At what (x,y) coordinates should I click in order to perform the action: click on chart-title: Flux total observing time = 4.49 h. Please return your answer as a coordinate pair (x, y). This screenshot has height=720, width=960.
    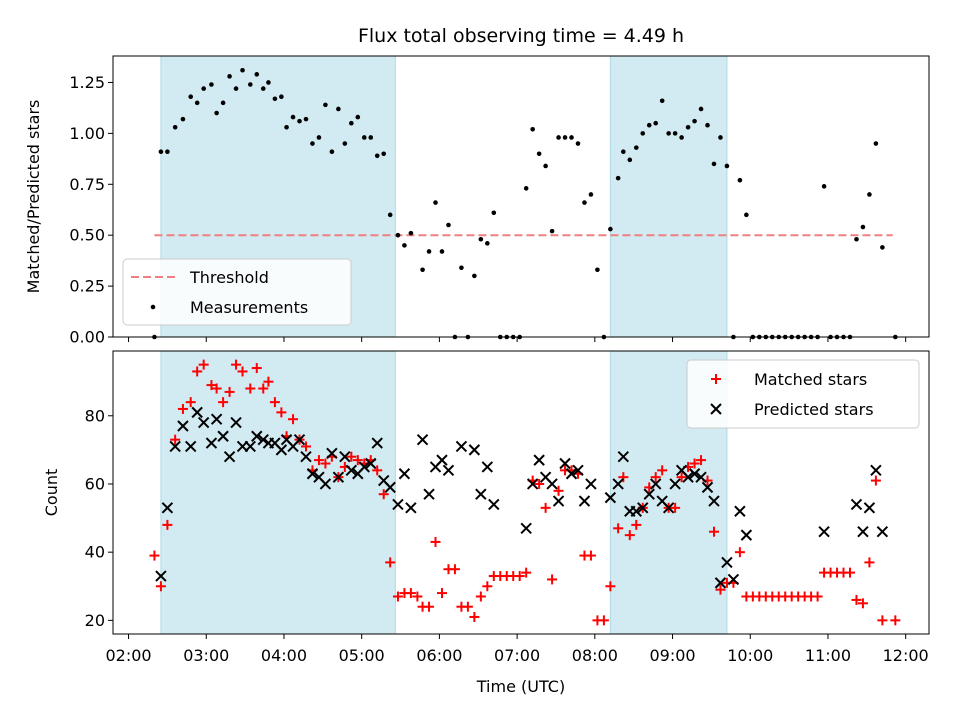
    Looking at the image, I should click on (521, 36).